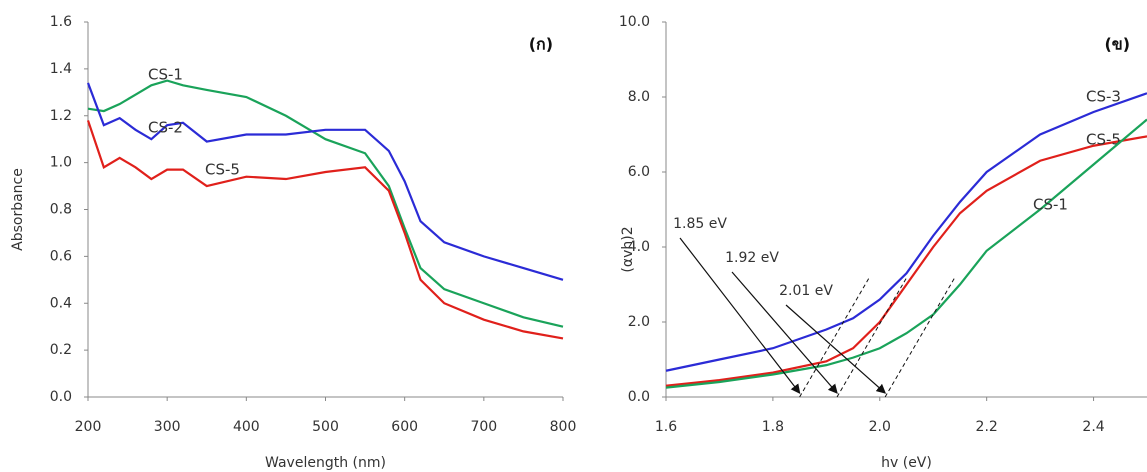 Image resolution: width=1147 pixels, height=472 pixels. Describe the element at coordinates (639, 247) in the screenshot. I see `y-tick-label: 4.0` at that location.